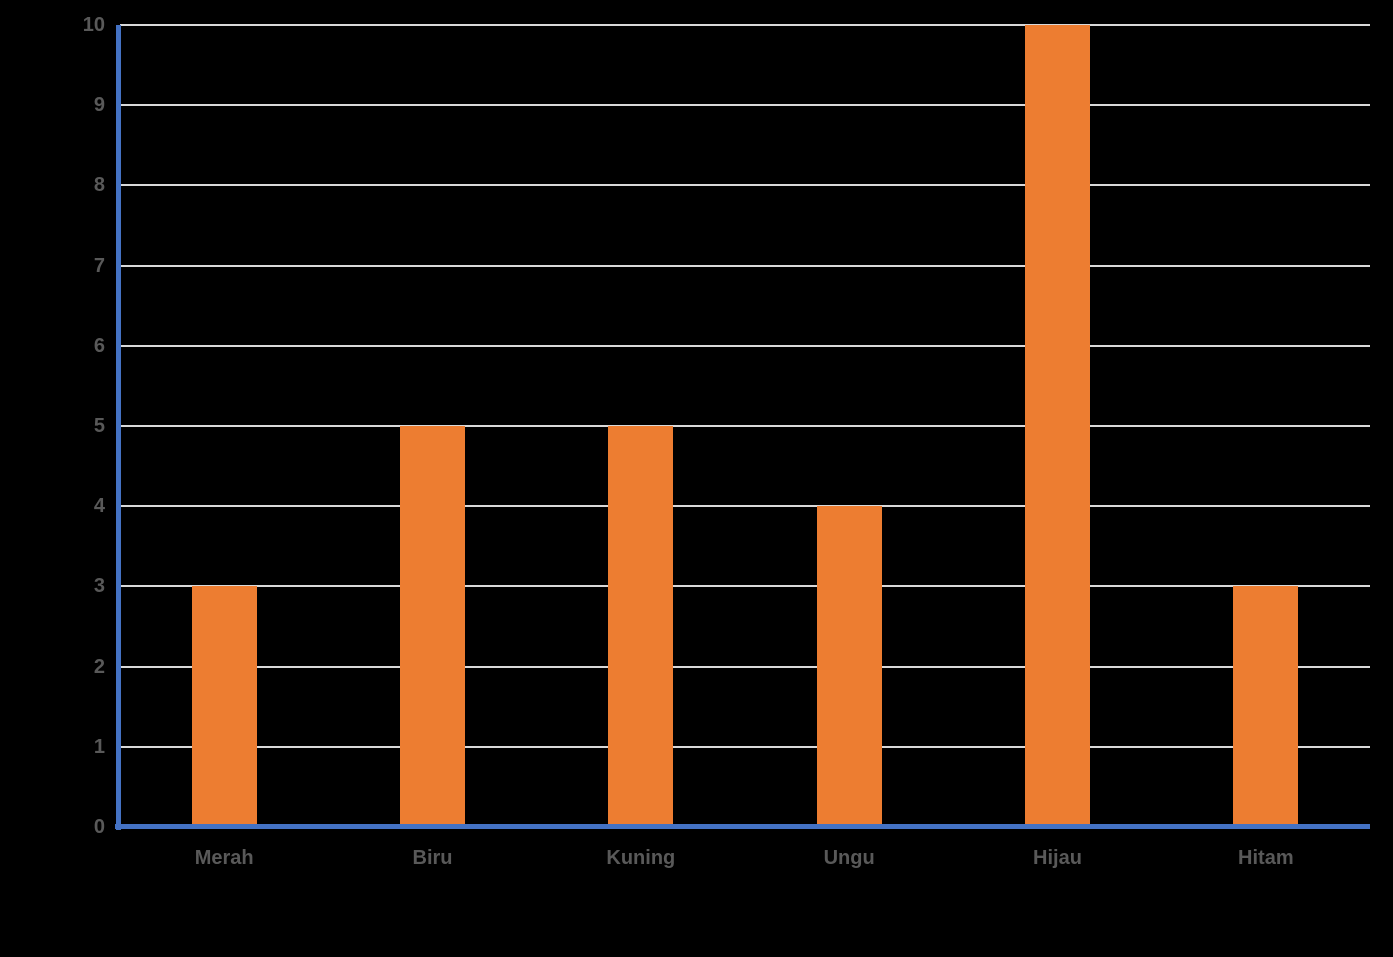 The image size is (1393, 957). Describe the element at coordinates (641, 626) in the screenshot. I see `bar-kuning` at that location.